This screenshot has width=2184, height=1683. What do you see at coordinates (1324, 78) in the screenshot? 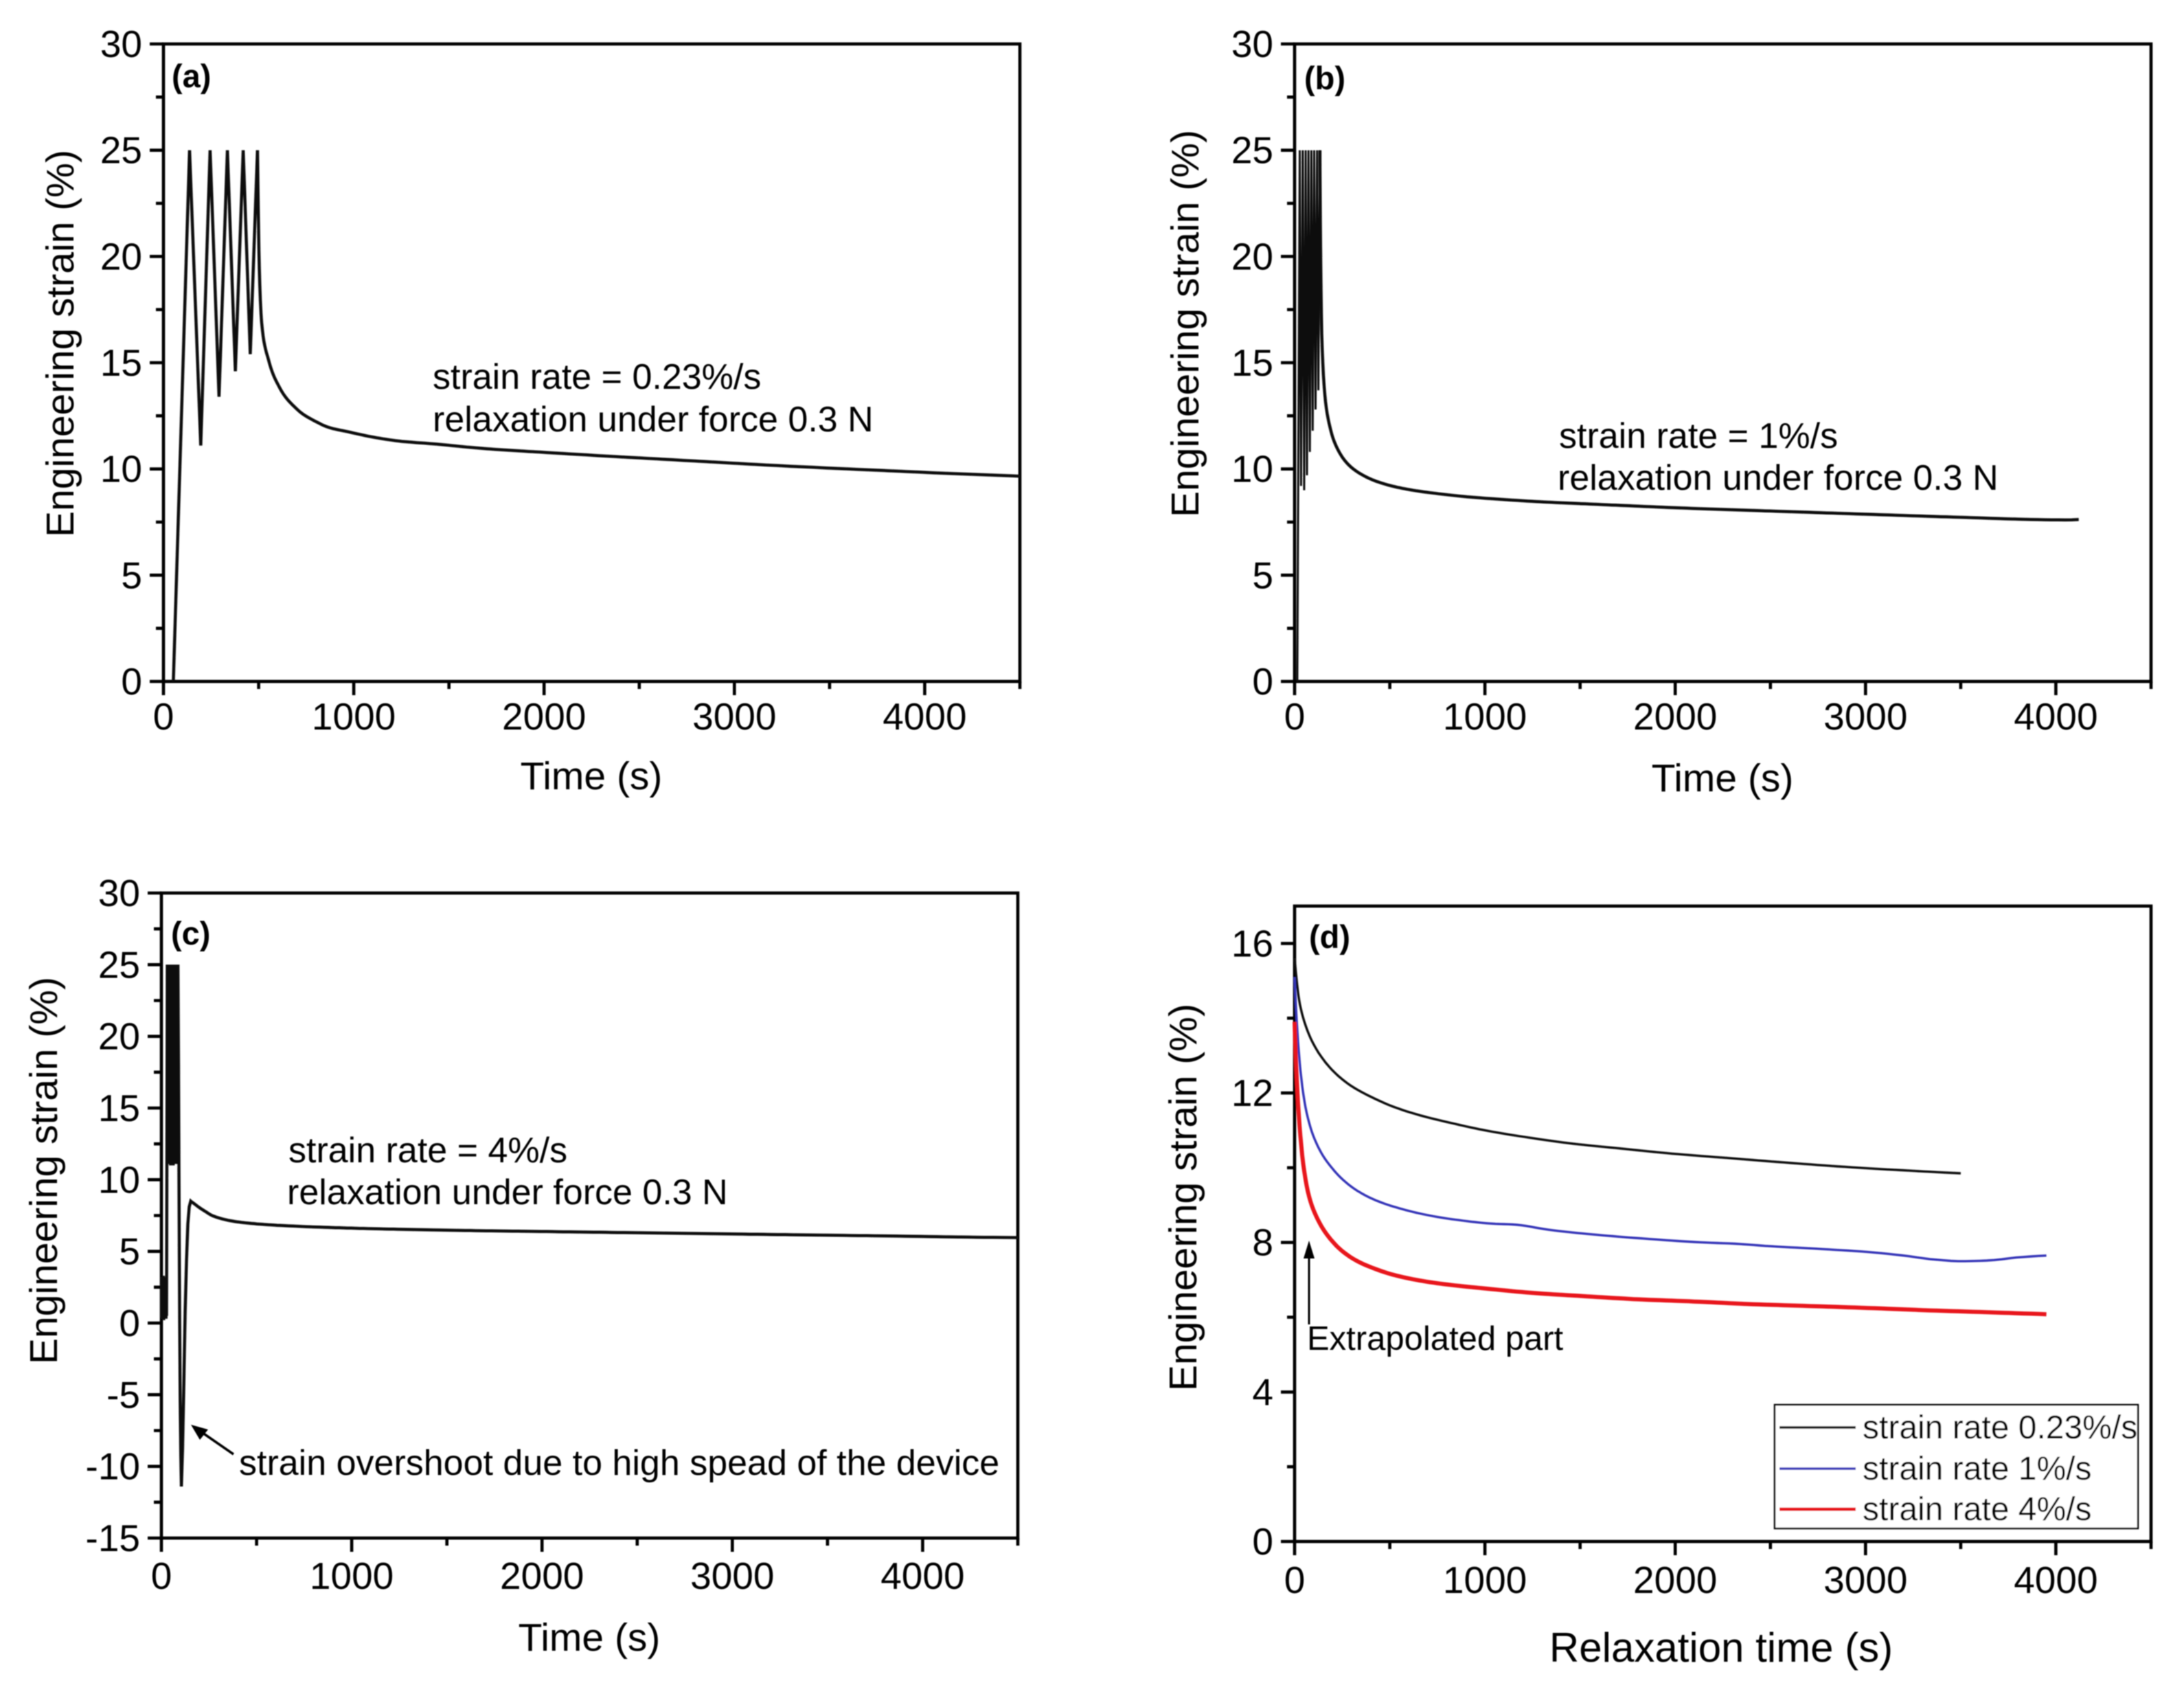
I see `svg-text: (b)` at bounding box center [1324, 78].